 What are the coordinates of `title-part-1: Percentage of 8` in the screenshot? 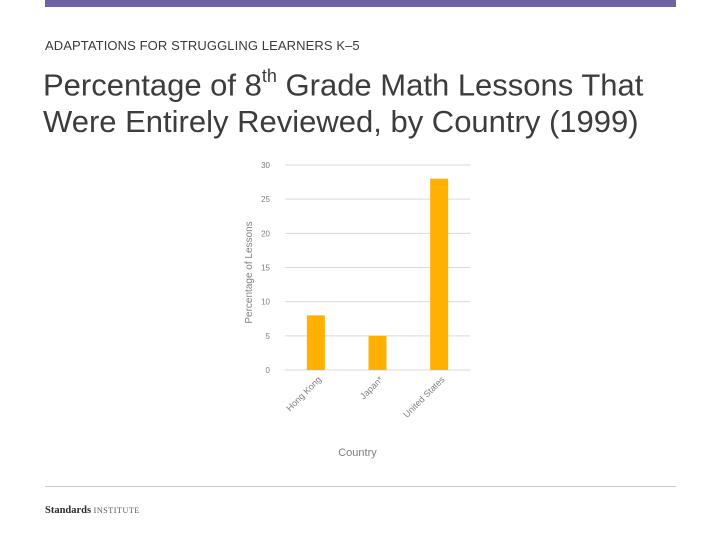 It's located at (152, 85).